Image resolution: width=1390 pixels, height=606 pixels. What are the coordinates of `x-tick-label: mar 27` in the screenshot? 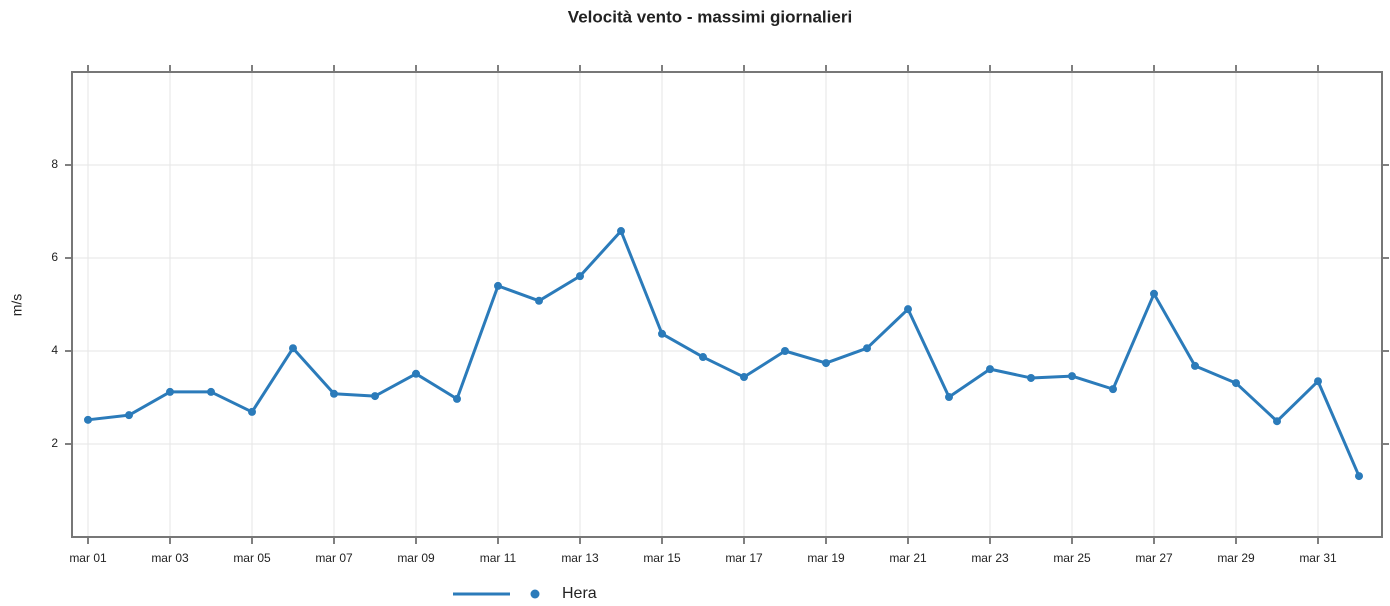 It's located at (1154, 558).